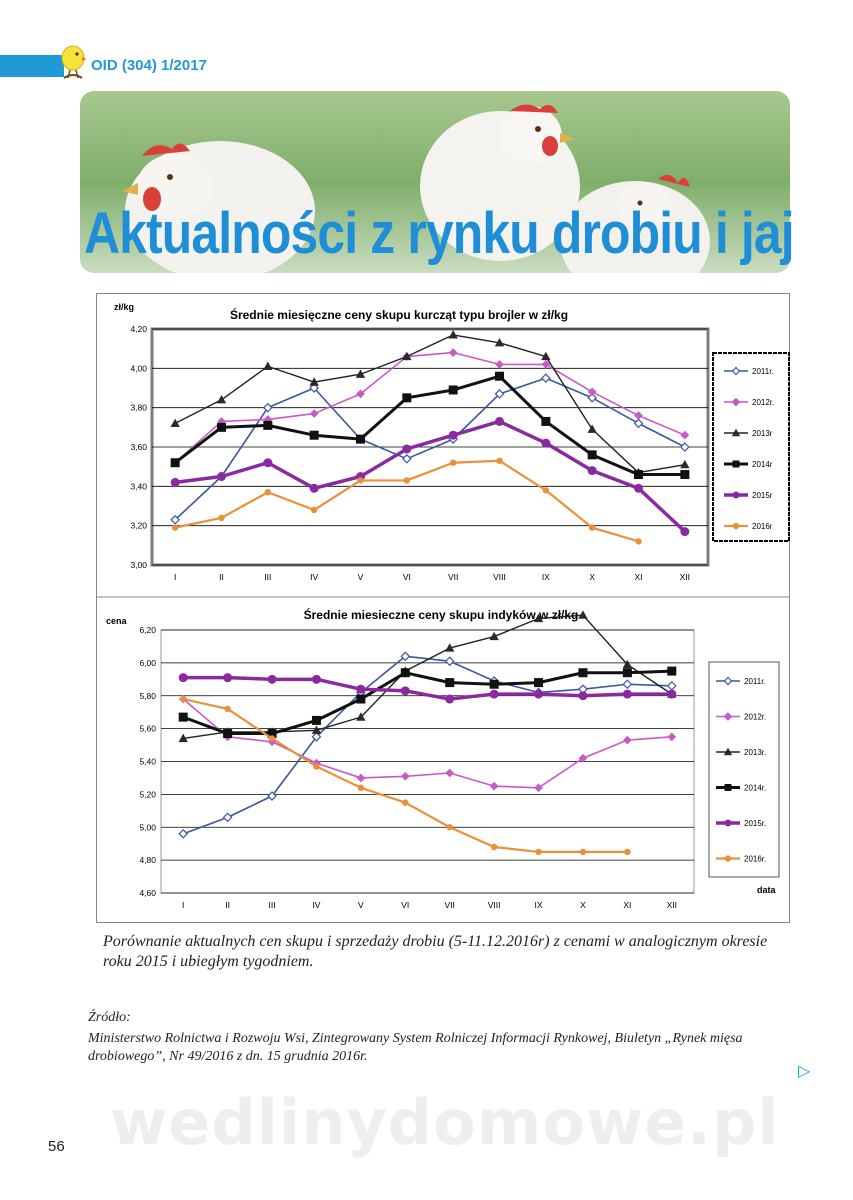 The height and width of the screenshot is (1200, 853). What do you see at coordinates (755, 823) in the screenshot?
I see `legend-label: 2015r.` at bounding box center [755, 823].